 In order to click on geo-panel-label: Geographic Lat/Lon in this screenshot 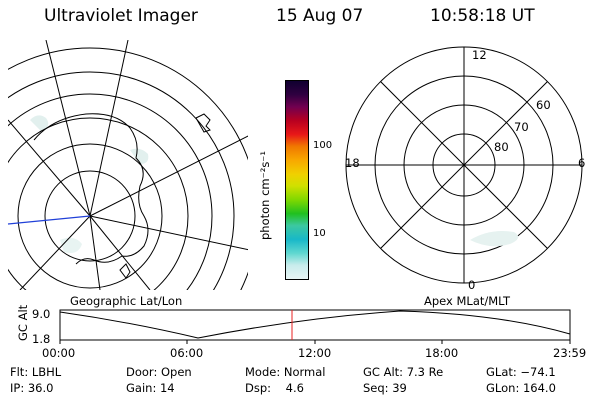, I will do `click(126, 301)`.